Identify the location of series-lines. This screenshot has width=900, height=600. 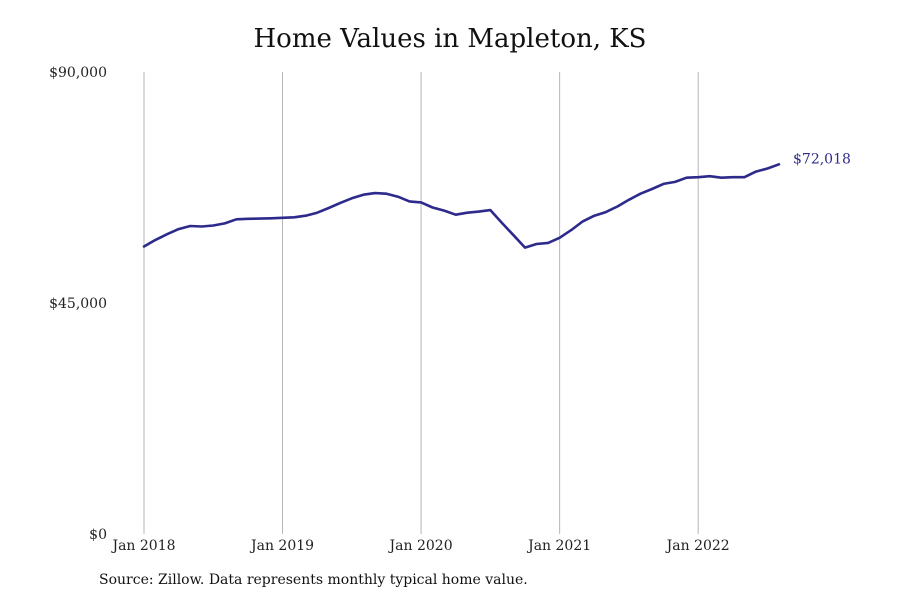
(461, 206).